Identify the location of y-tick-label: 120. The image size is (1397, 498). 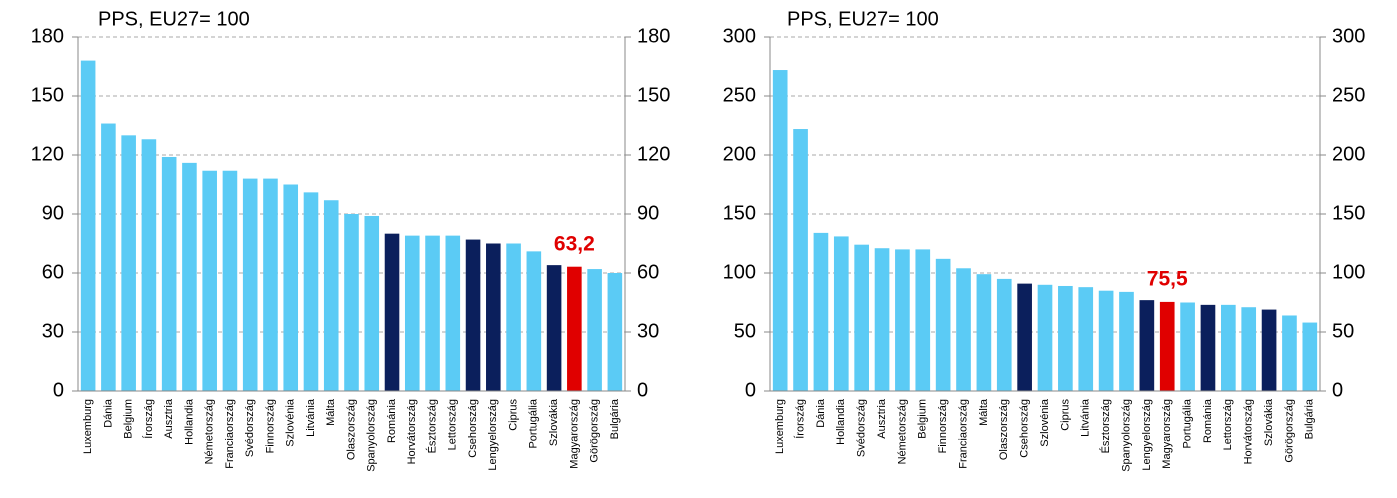
(47, 154).